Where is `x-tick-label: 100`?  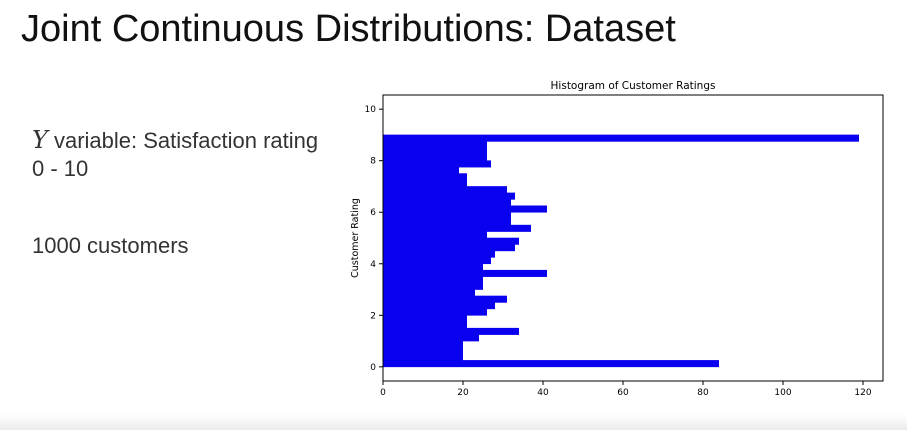 x-tick-label: 100 is located at coordinates (782, 393).